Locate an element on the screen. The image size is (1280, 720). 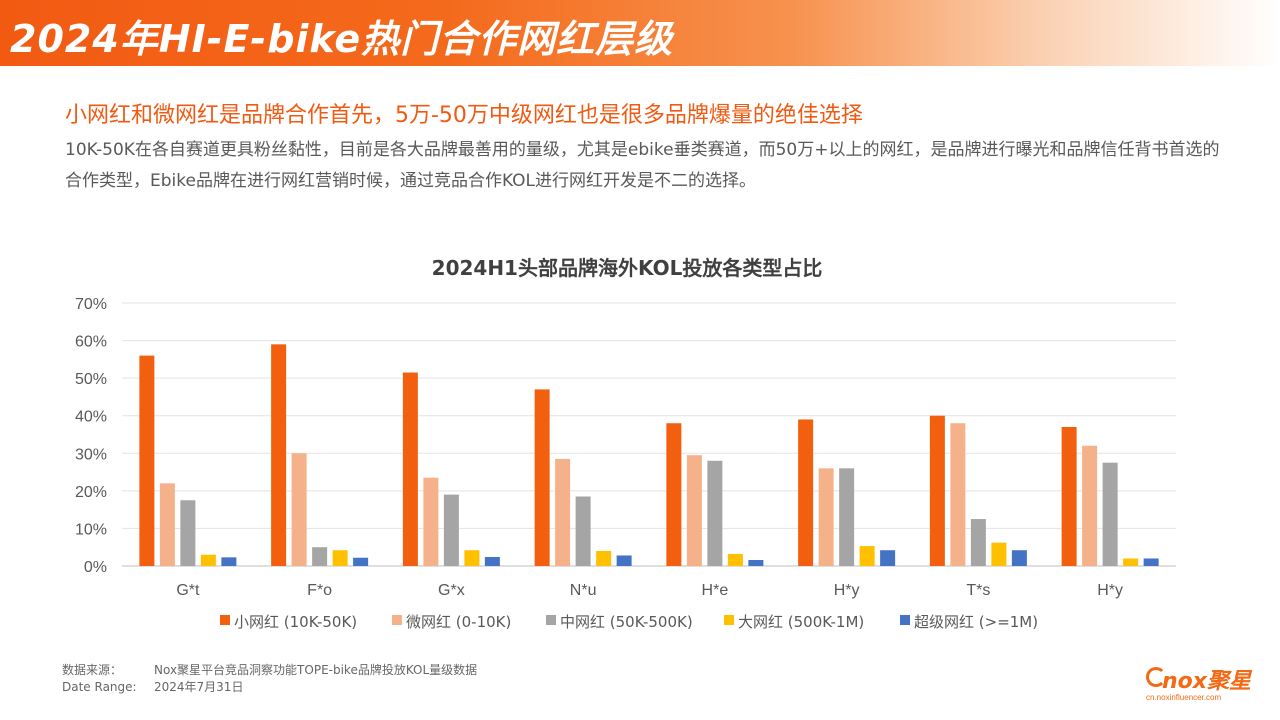
legend-label: 中网红 (50K-500K) is located at coordinates (626, 622).